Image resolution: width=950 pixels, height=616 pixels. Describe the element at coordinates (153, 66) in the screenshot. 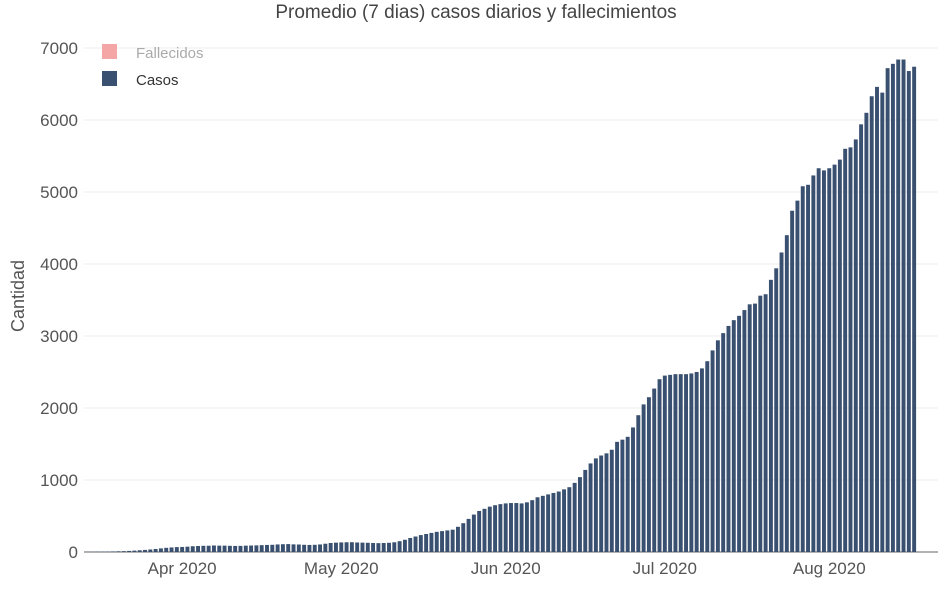

I see `legend: Fallecidos Casos` at that location.